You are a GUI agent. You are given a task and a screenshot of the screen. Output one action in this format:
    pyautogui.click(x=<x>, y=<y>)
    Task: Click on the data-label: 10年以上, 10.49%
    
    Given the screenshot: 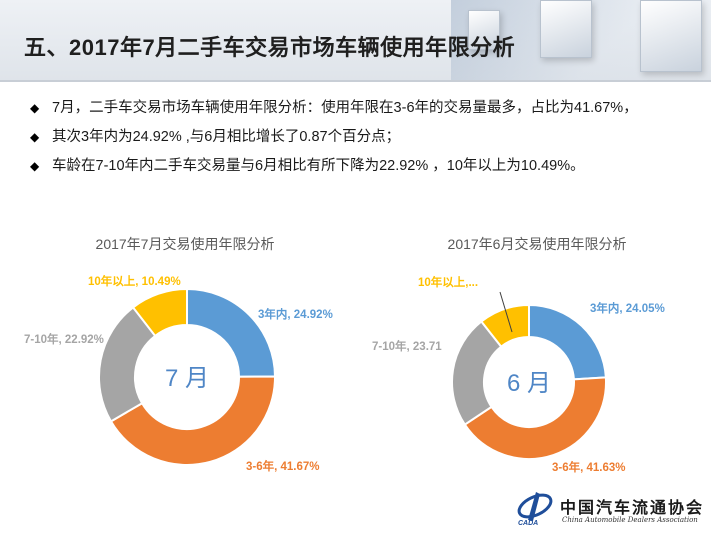 What is the action you would take?
    pyautogui.click(x=134, y=281)
    